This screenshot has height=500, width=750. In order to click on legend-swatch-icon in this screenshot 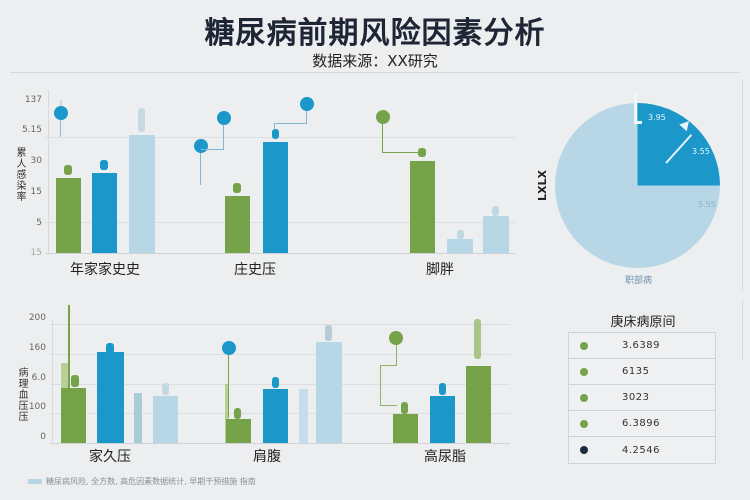, I will do `click(35, 481)`.